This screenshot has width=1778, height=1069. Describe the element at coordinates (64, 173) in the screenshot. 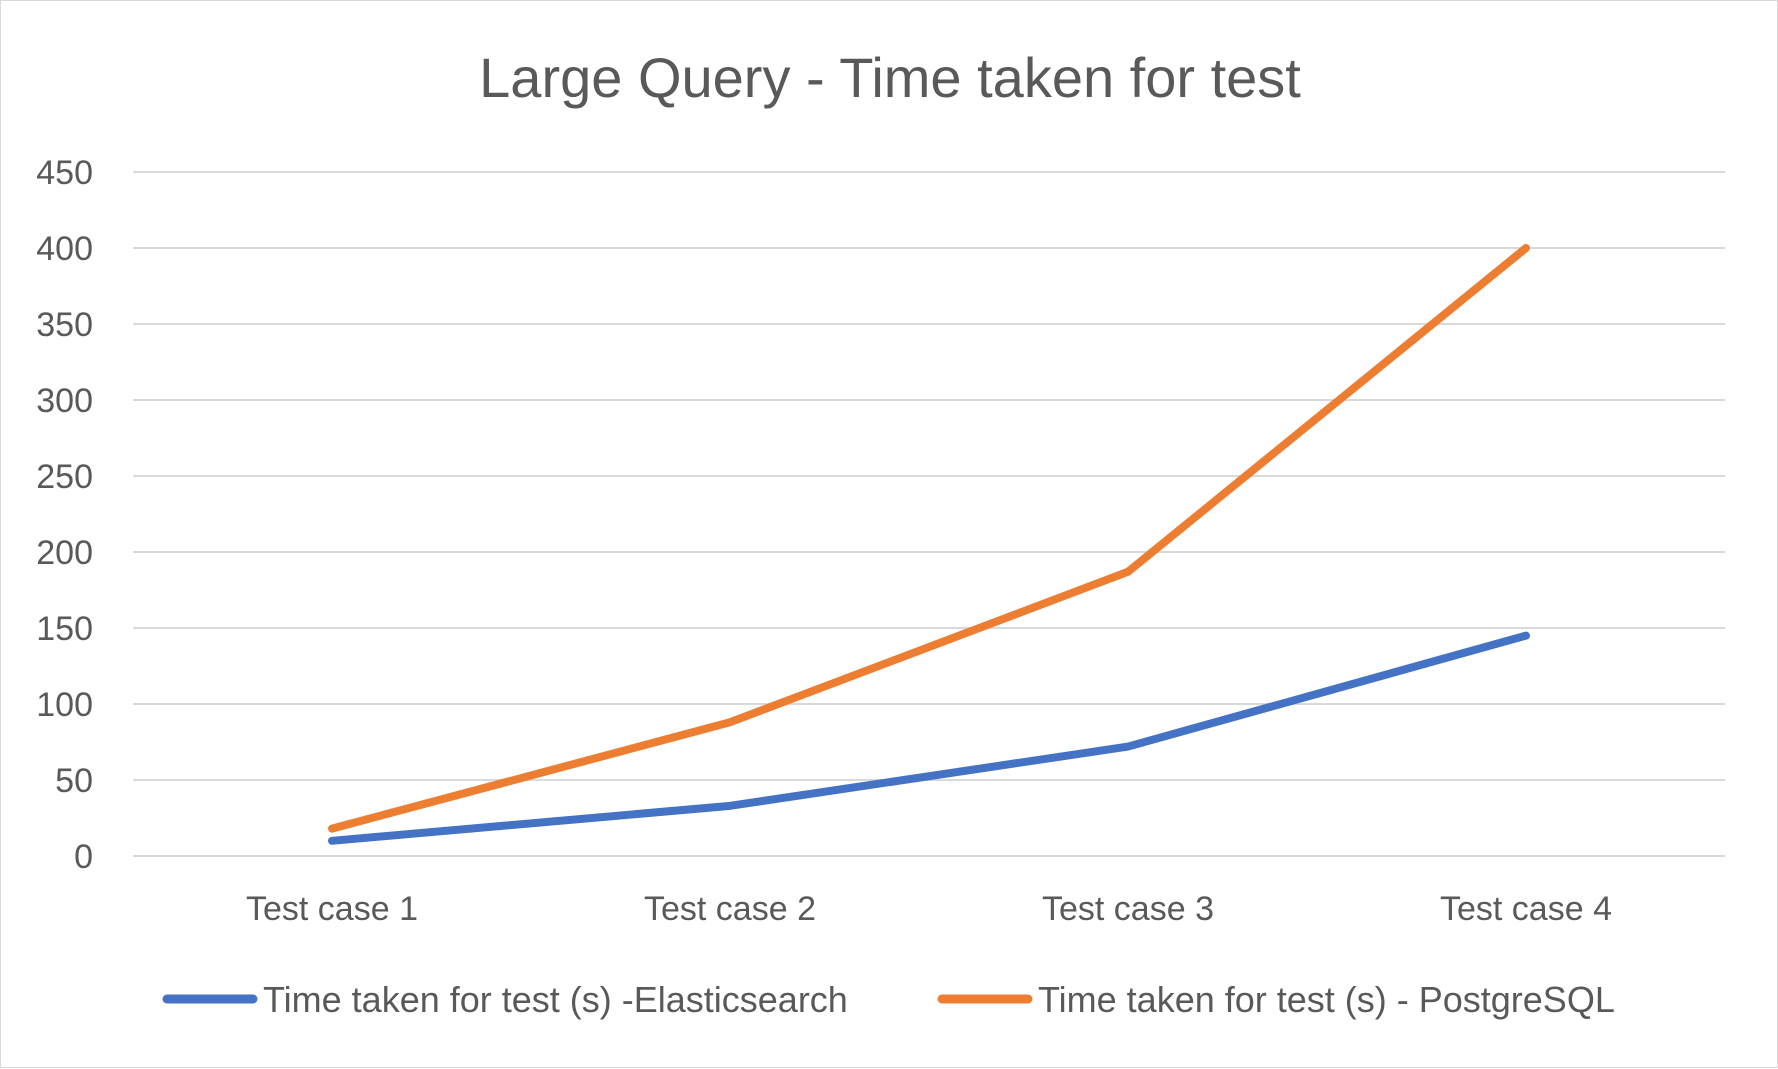

I see `y-tick-label: 450` at that location.